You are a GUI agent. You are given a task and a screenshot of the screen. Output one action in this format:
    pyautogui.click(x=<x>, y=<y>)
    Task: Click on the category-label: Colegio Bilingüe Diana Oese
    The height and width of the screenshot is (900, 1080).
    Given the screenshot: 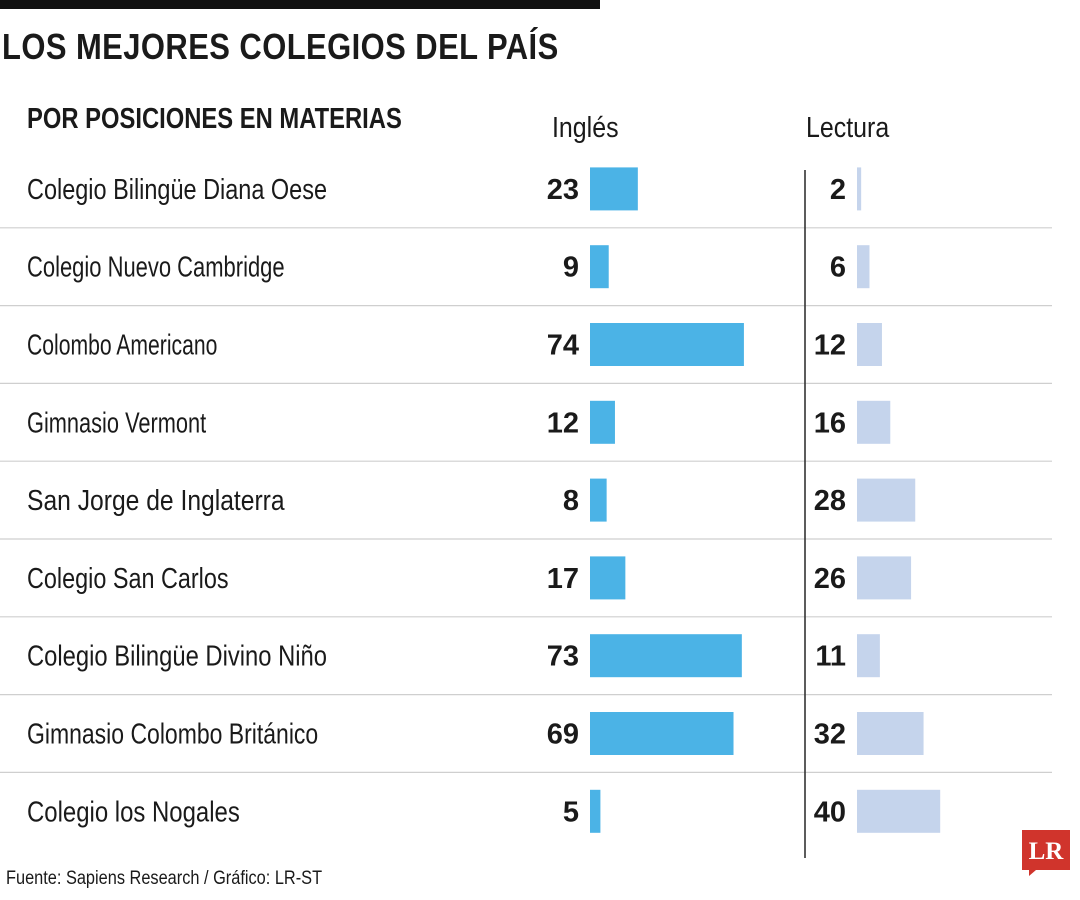 What is the action you would take?
    pyautogui.click(x=177, y=190)
    